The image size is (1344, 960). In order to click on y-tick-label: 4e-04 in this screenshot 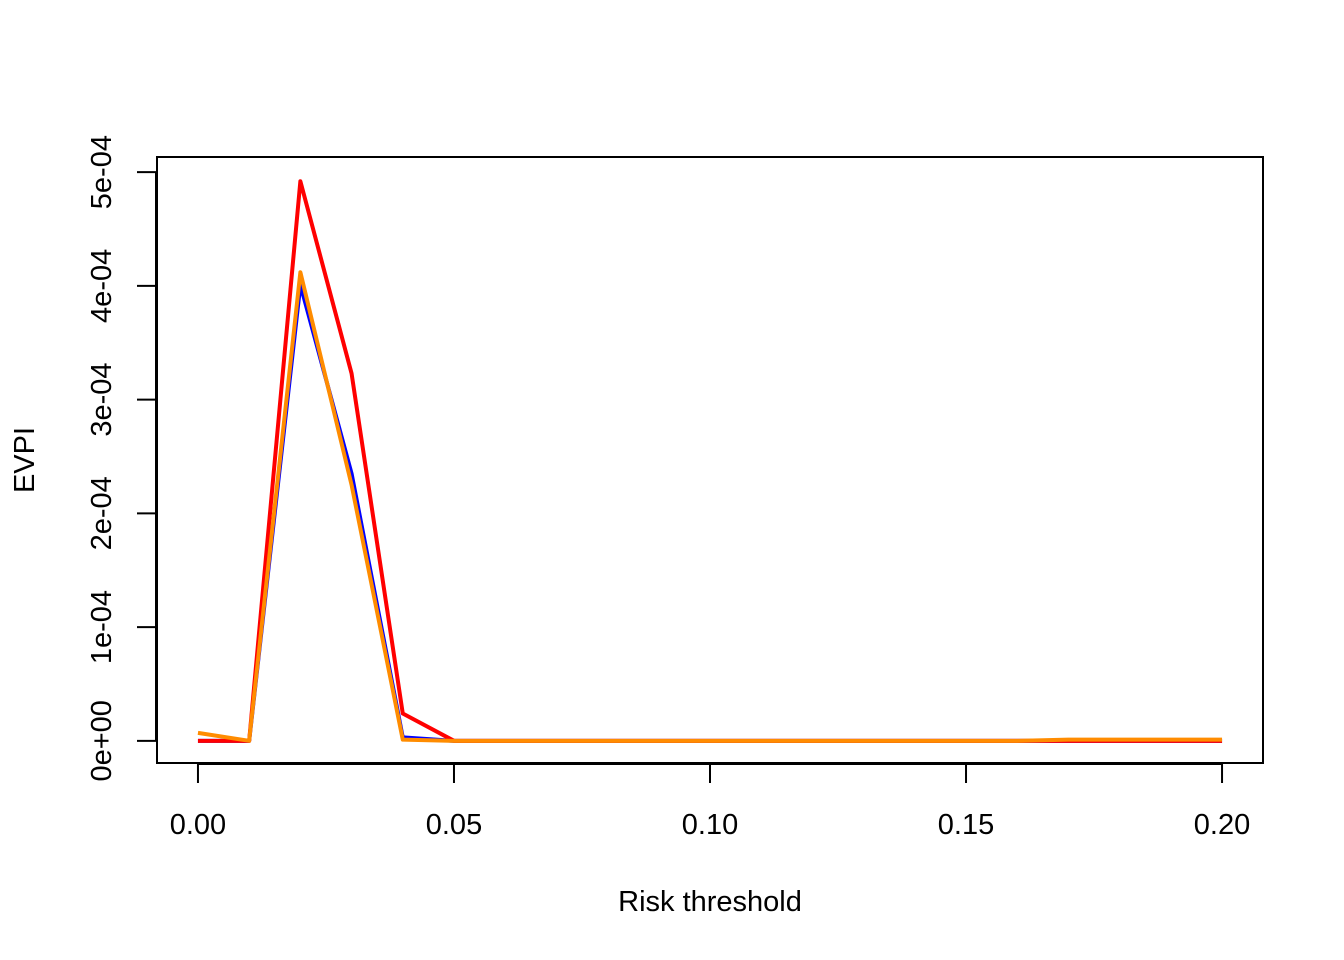, I will do `click(102, 286)`.